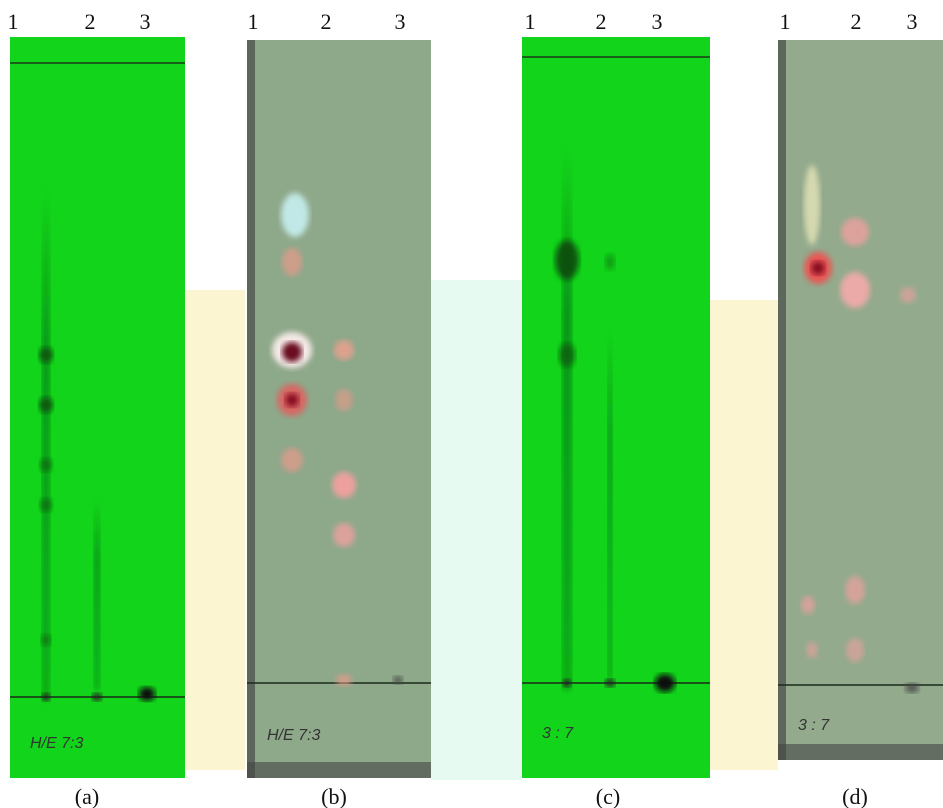 The width and height of the screenshot is (943, 808). Describe the element at coordinates (608, 796) in the screenshot. I see `panel-caption: (c)` at that location.